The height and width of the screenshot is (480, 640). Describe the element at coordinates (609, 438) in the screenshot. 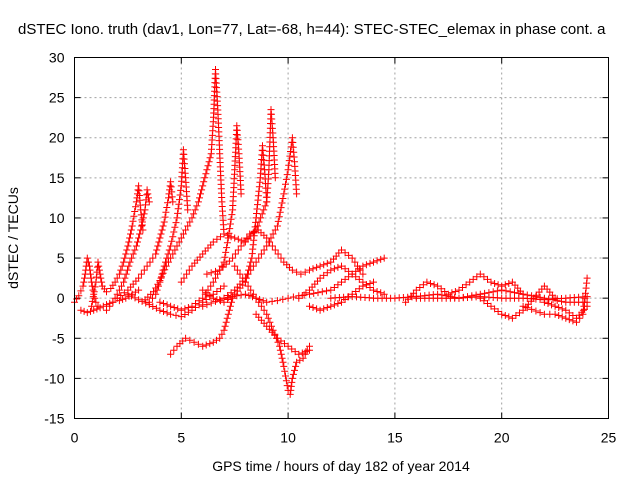

I see `x-tick-label: 25` at that location.